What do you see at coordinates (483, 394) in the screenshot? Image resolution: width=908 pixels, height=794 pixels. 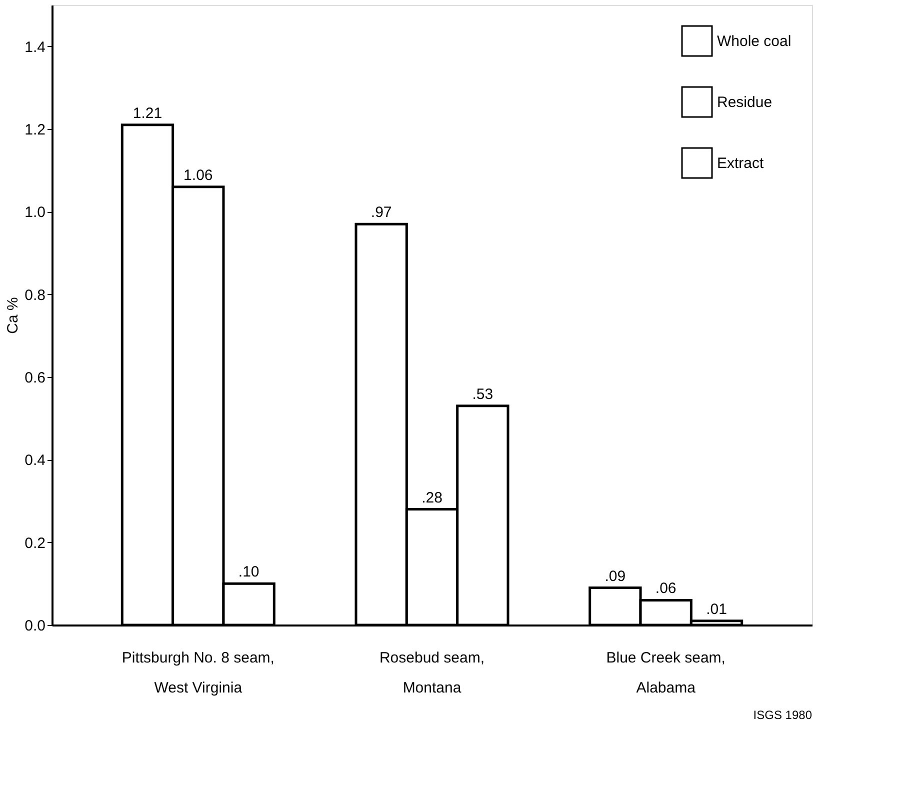 I see `data-label: .53` at bounding box center [483, 394].